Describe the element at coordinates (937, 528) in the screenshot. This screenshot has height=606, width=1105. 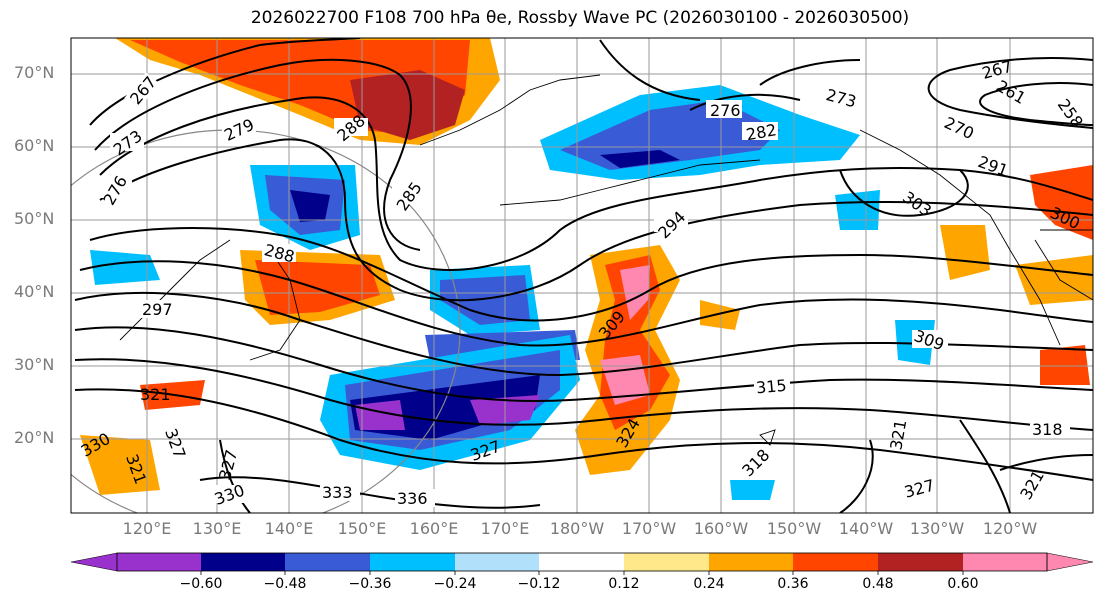
I see `lon-label: 130°W` at that location.